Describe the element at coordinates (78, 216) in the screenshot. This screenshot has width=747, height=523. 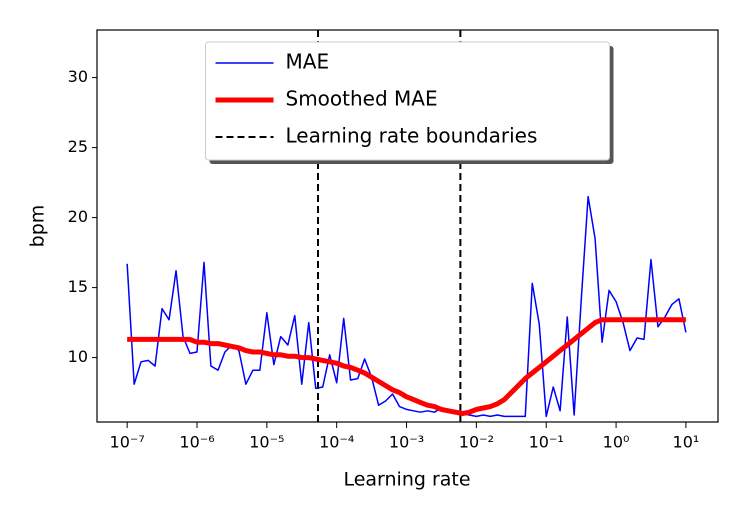
I see `y-tick-label: 20` at that location.